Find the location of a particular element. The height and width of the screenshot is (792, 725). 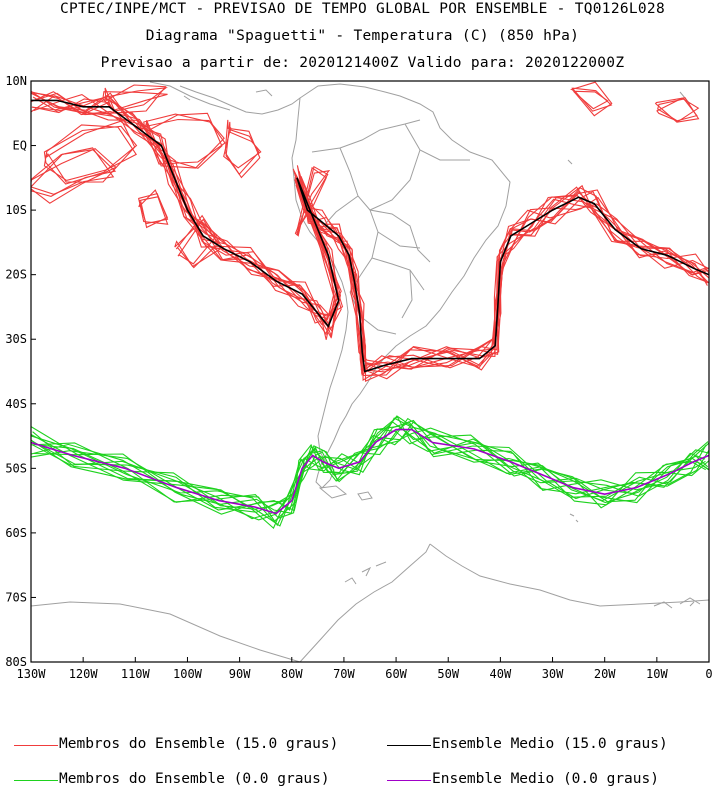

lon-tick-label: 110W is located at coordinates (136, 674).